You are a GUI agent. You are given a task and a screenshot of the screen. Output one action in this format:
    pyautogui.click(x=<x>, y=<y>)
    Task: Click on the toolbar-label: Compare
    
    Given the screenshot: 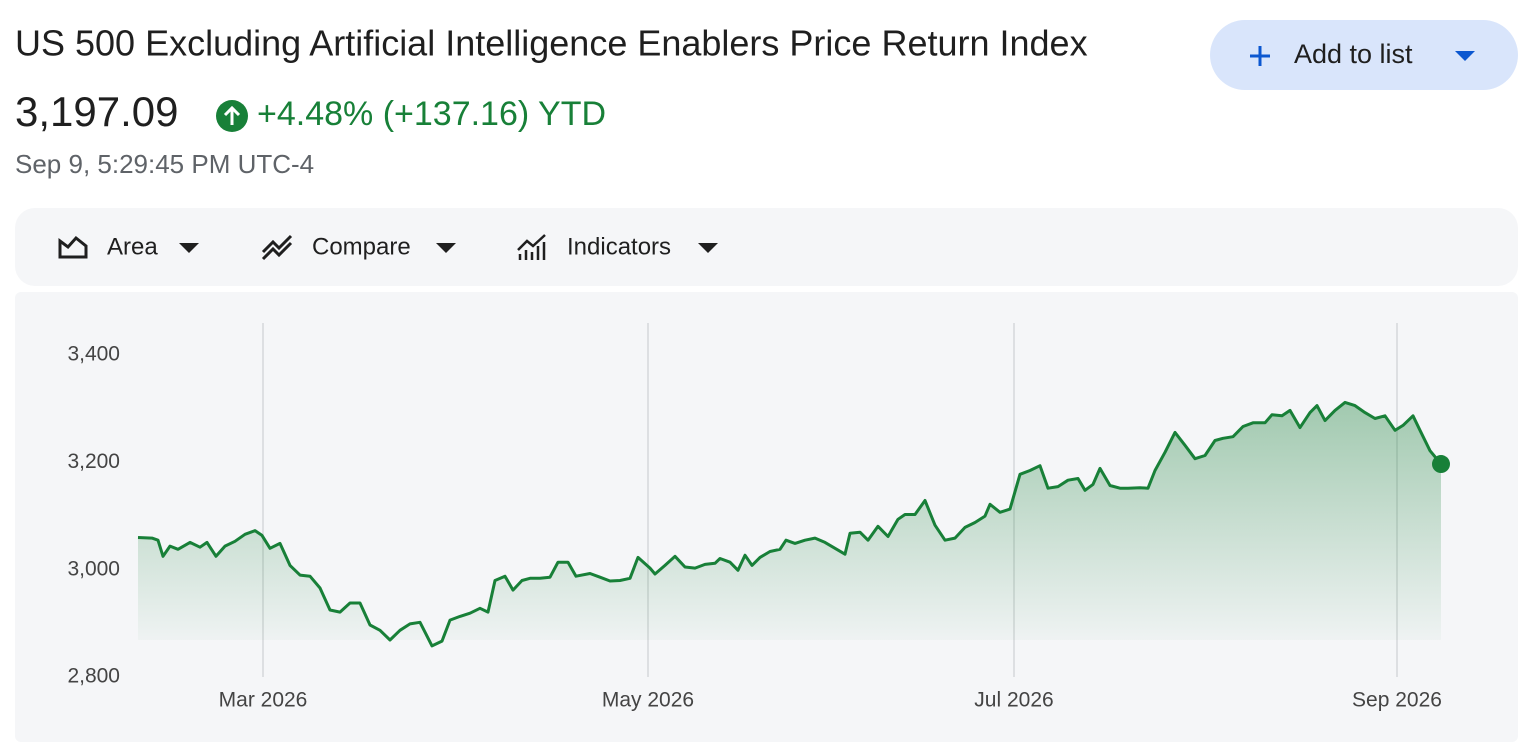 What is the action you would take?
    pyautogui.click(x=361, y=246)
    